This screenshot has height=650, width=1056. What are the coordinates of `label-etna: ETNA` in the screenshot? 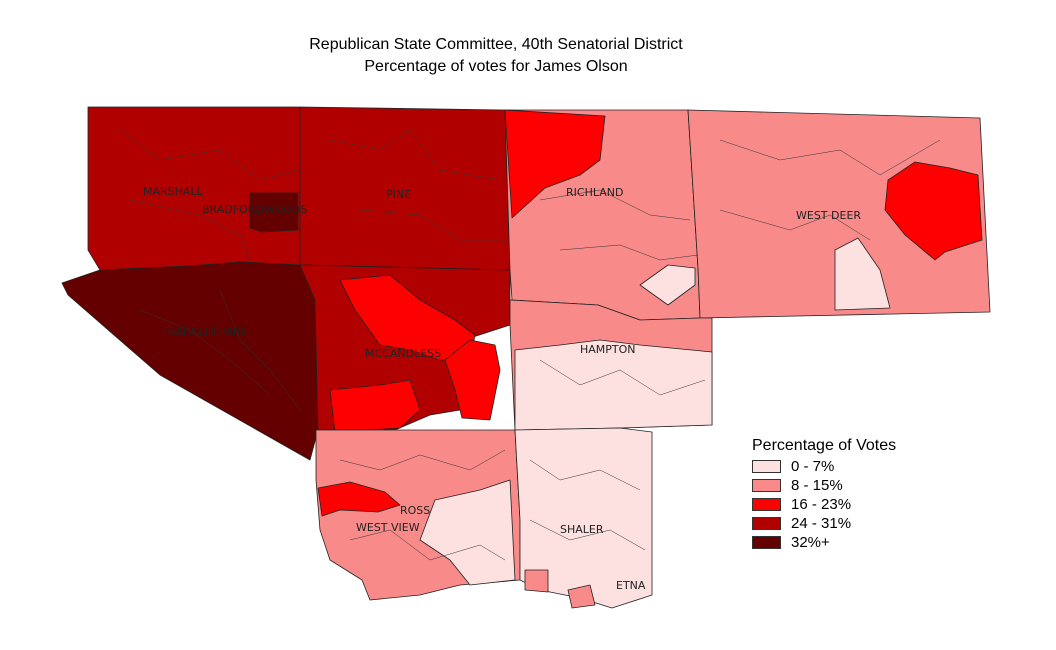 It's located at (631, 585).